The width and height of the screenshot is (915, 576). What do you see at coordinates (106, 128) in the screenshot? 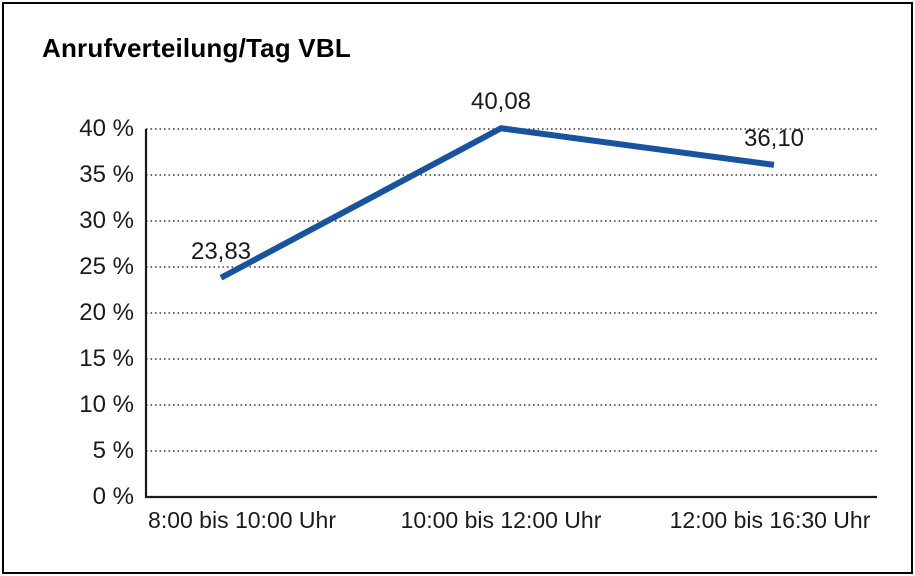
I see `y-tick-label: 40 %` at bounding box center [106, 128].